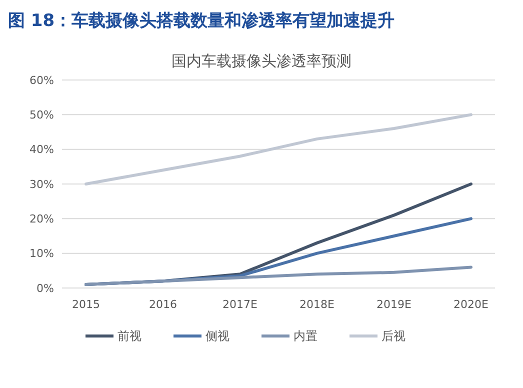  Describe the element at coordinates (262, 61) in the screenshot. I see `chart-subtitle: 国内车载摄像头渗透率预测` at that location.